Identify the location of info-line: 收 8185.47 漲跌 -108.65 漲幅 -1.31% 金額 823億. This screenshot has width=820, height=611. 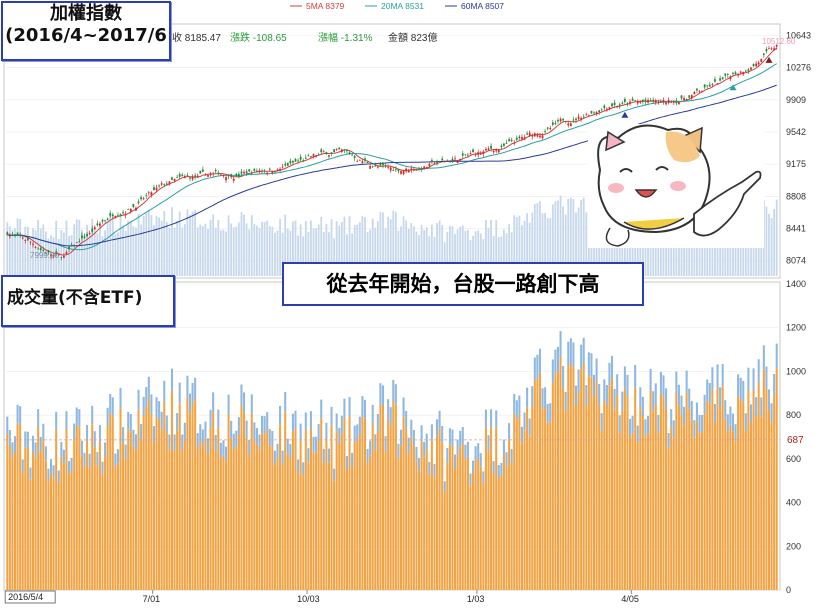
(304, 37).